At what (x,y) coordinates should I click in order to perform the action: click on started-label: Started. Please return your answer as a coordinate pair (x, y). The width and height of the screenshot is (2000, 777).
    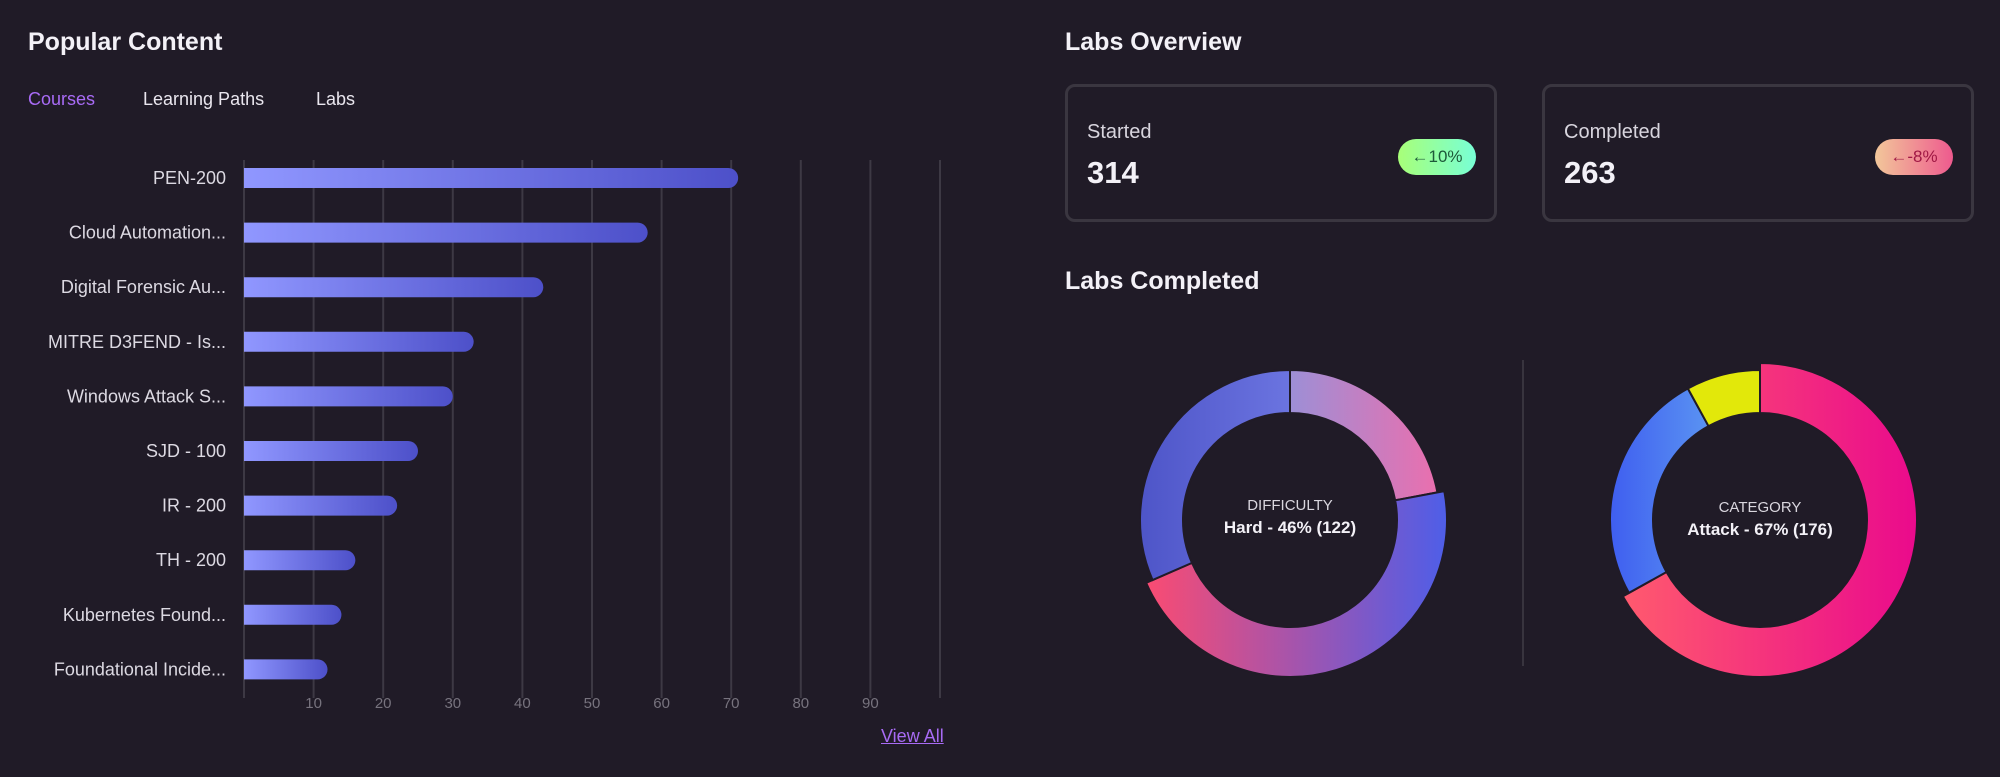
    Looking at the image, I should click on (1119, 132).